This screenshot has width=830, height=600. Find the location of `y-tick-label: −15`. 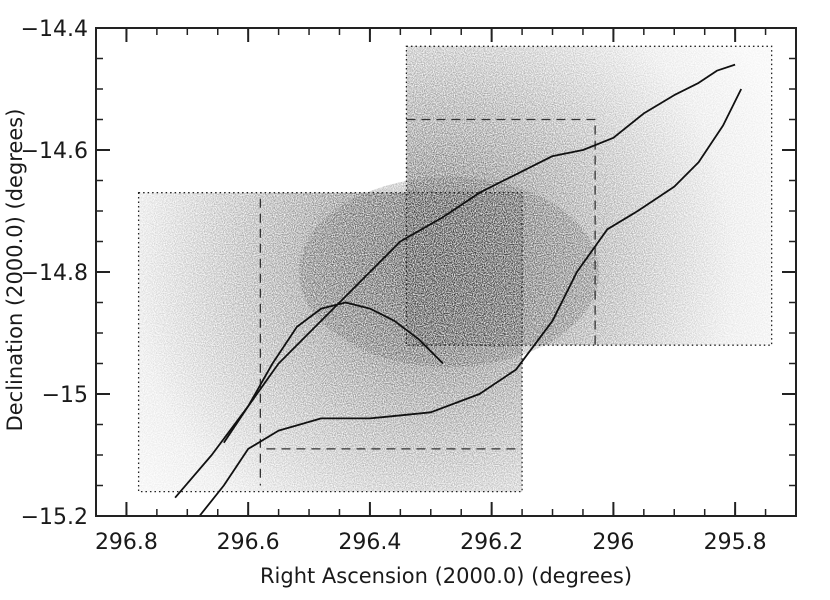

y-tick-label: −15 is located at coordinates (65, 395).